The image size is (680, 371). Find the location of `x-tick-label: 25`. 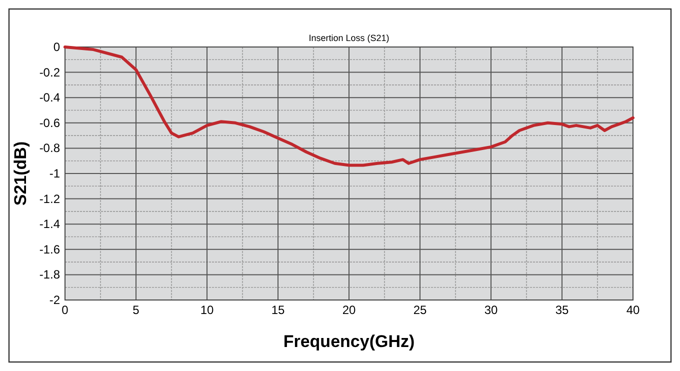

x-tick-label: 25 is located at coordinates (420, 310).